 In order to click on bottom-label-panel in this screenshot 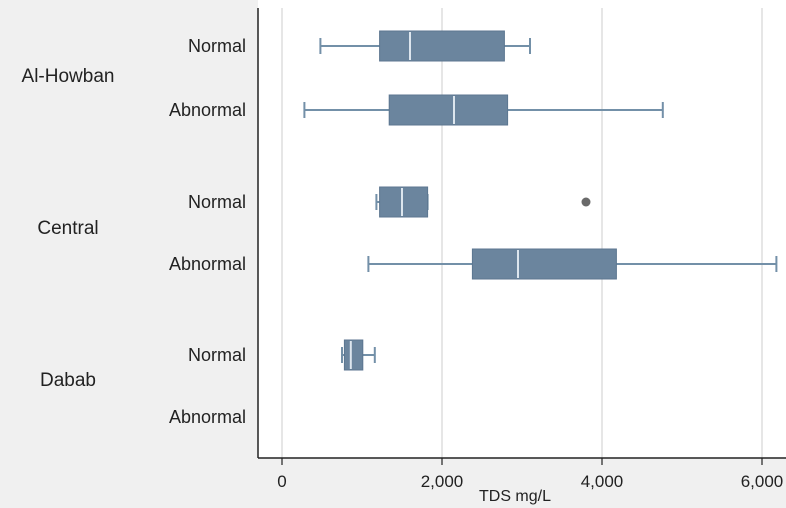, I will do `click(522, 483)`.